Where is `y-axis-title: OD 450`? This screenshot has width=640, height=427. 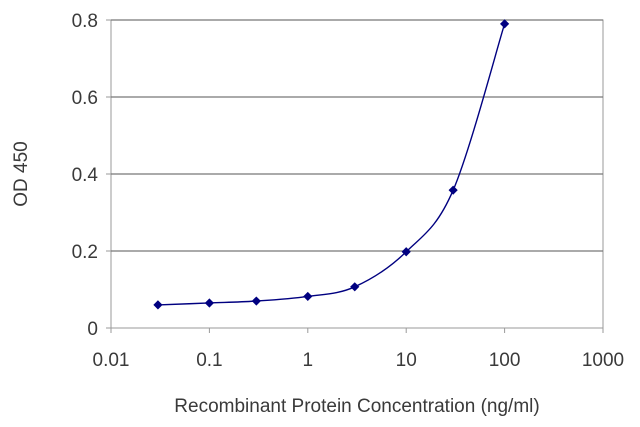 y-axis-title: OD 450 is located at coordinates (21, 173).